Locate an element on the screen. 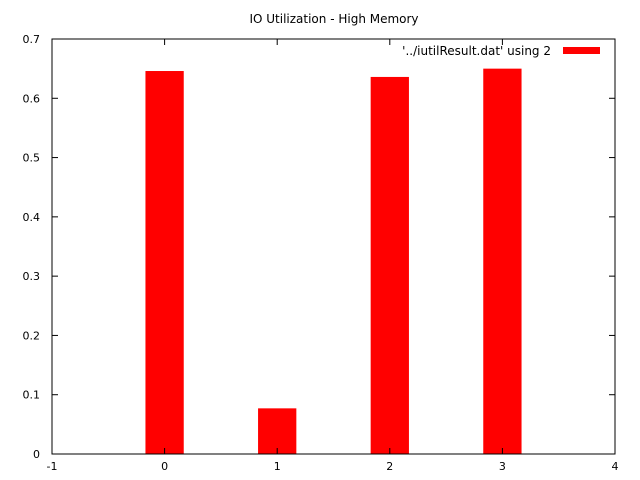  y-tick-label: 0.7 is located at coordinates (32, 39).